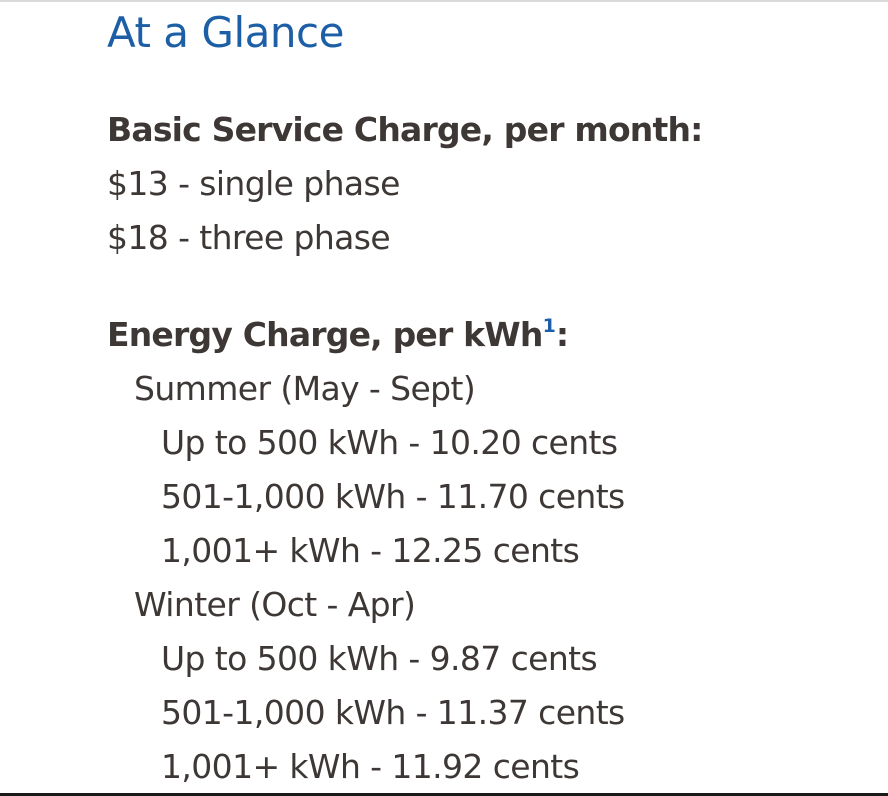 This screenshot has height=796, width=888. Describe the element at coordinates (225, 32) in the screenshot. I see `page-title: At a Glance` at that location.